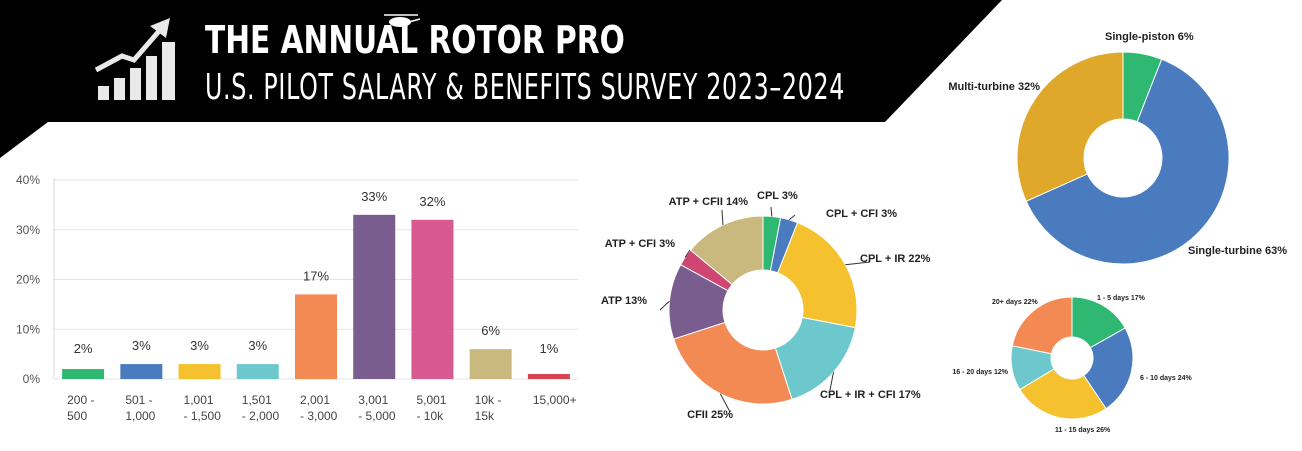 This screenshot has height=451, width=1302. What do you see at coordinates (28, 180) in the screenshot?
I see `y-tick-label: 40%` at bounding box center [28, 180].